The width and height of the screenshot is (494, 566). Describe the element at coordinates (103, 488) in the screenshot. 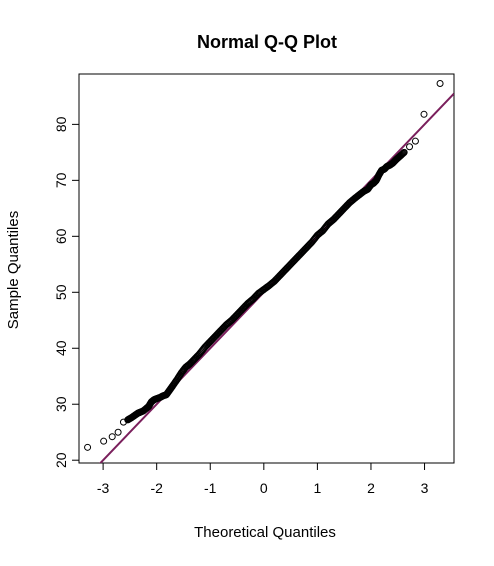

I see `x-tick-label: -3` at that location.